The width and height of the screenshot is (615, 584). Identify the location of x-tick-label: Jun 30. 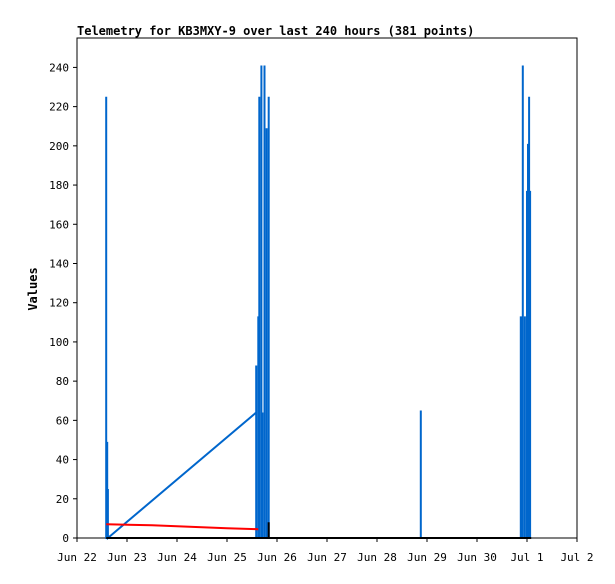
(477, 557).